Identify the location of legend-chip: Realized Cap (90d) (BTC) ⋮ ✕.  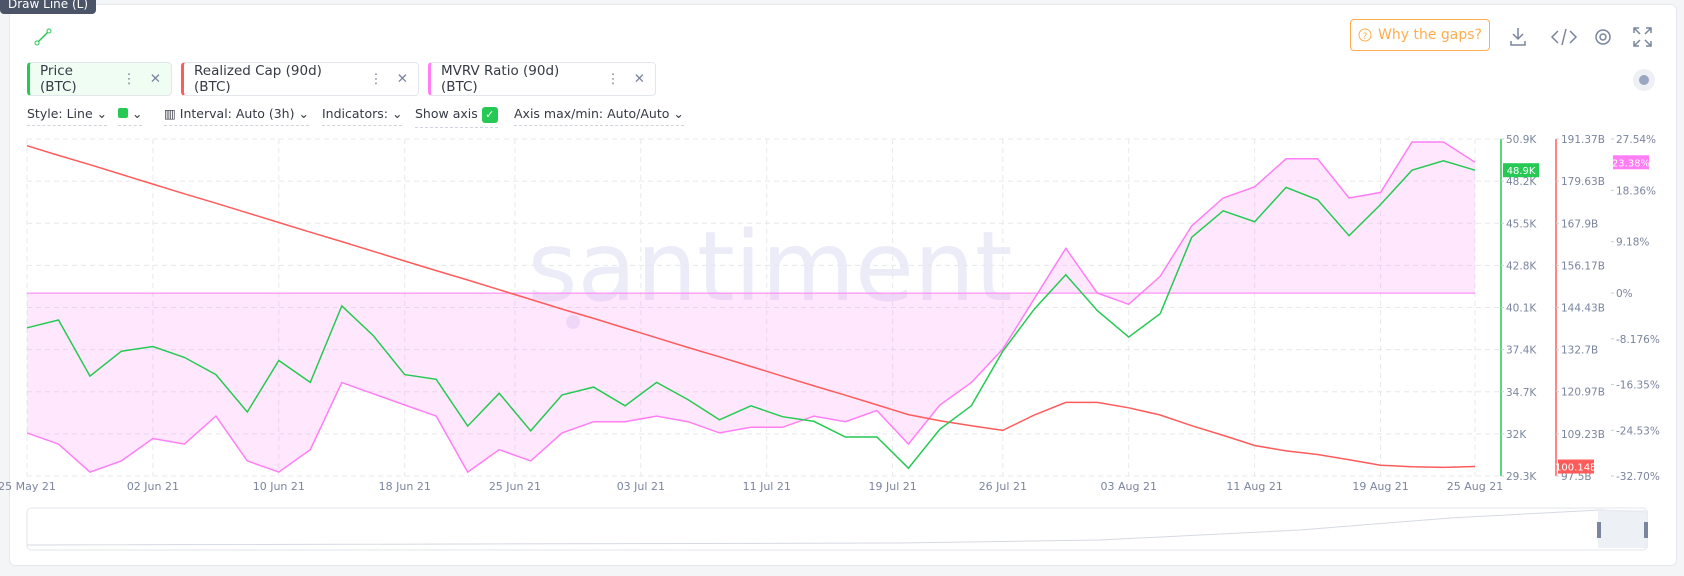
(300, 79).